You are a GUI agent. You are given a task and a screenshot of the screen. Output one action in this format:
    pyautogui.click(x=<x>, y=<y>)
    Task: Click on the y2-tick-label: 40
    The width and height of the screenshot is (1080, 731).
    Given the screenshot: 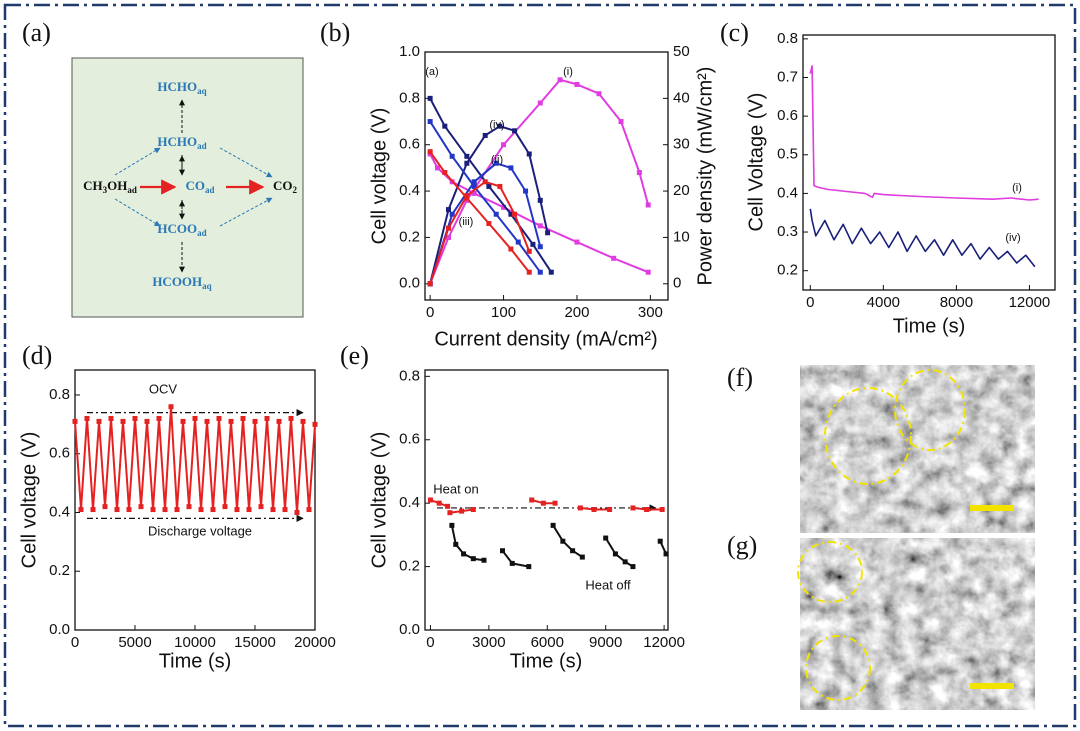 What is the action you would take?
    pyautogui.click(x=681, y=97)
    